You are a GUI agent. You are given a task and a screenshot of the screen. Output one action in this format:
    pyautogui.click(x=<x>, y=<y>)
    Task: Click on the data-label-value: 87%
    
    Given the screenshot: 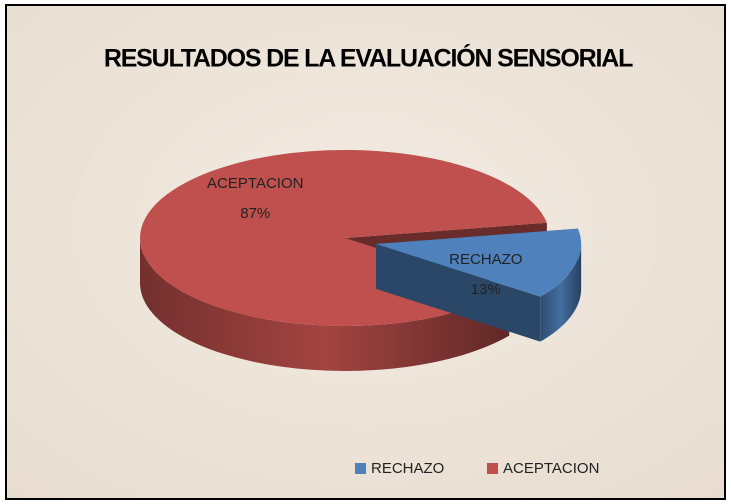 What is the action you would take?
    pyautogui.click(x=255, y=213)
    